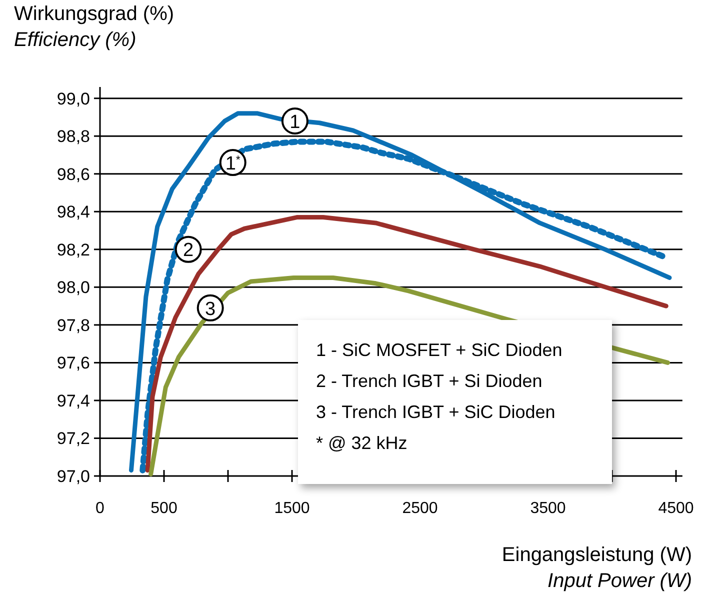 This screenshot has width=702, height=601. I want to click on x-axis-title: Eingangsleistung (W) Input Power (W), so click(597, 568).